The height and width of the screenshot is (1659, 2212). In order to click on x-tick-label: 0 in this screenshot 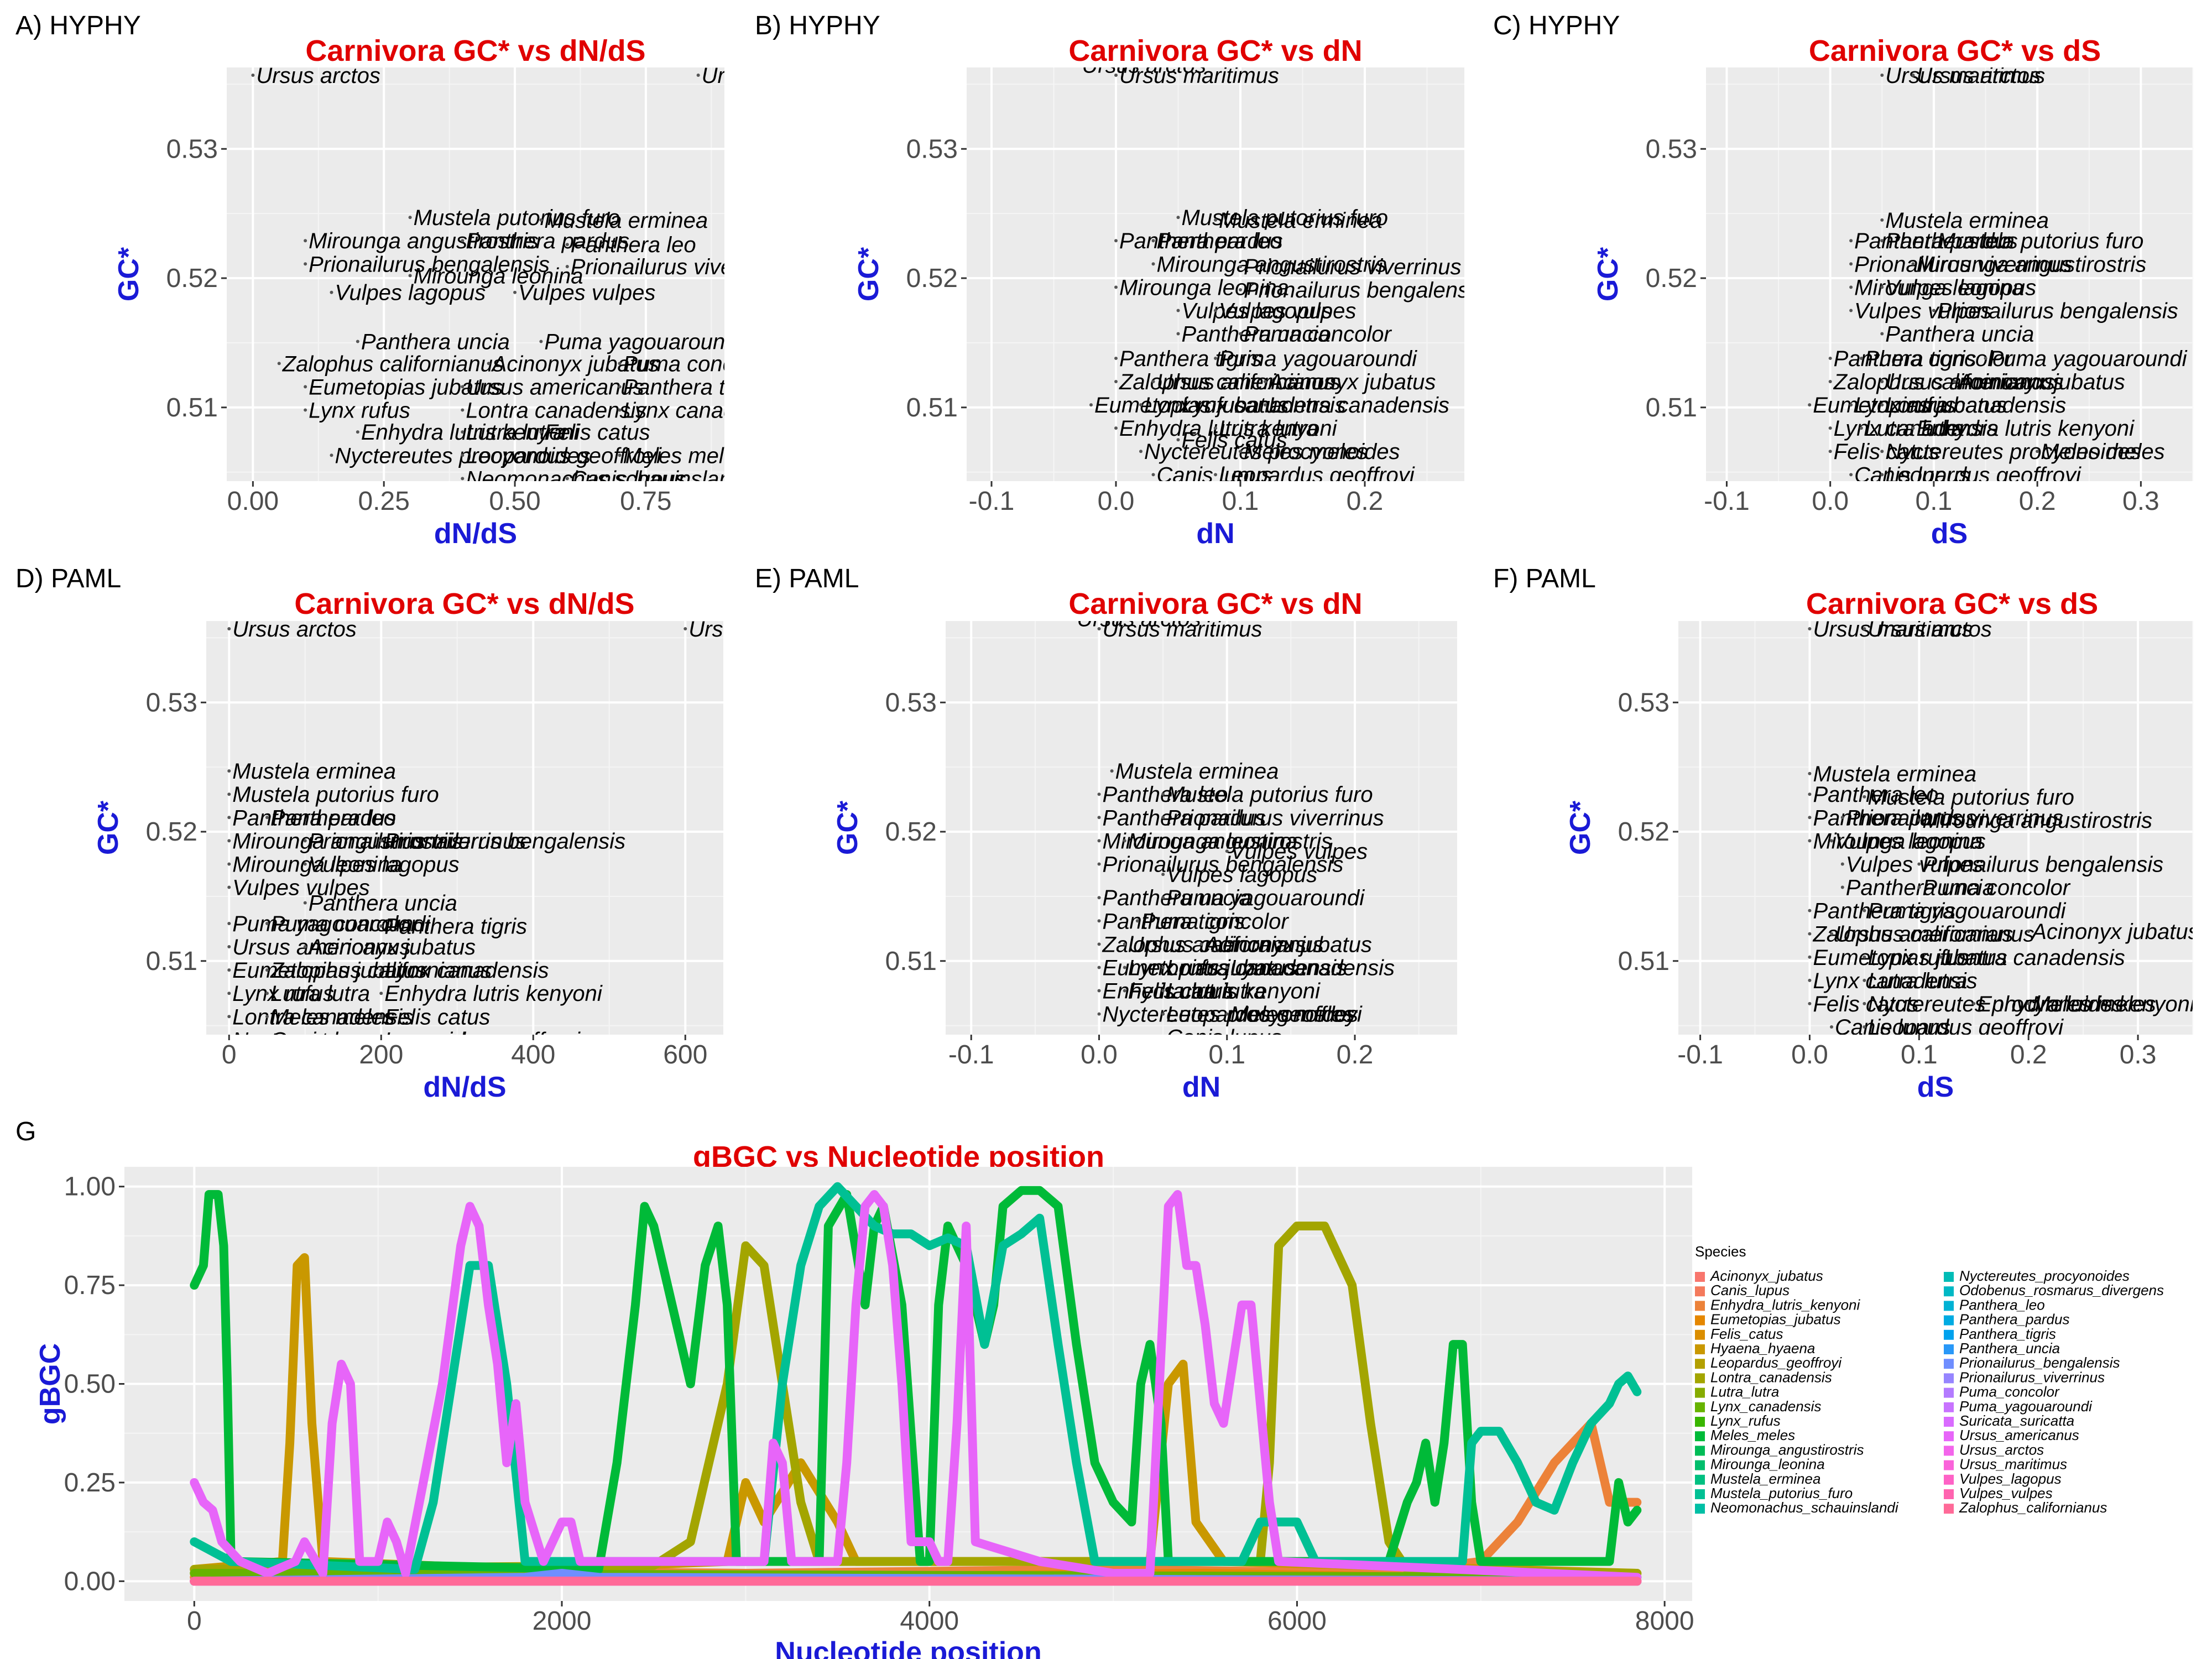, I will do `click(230, 1055)`.